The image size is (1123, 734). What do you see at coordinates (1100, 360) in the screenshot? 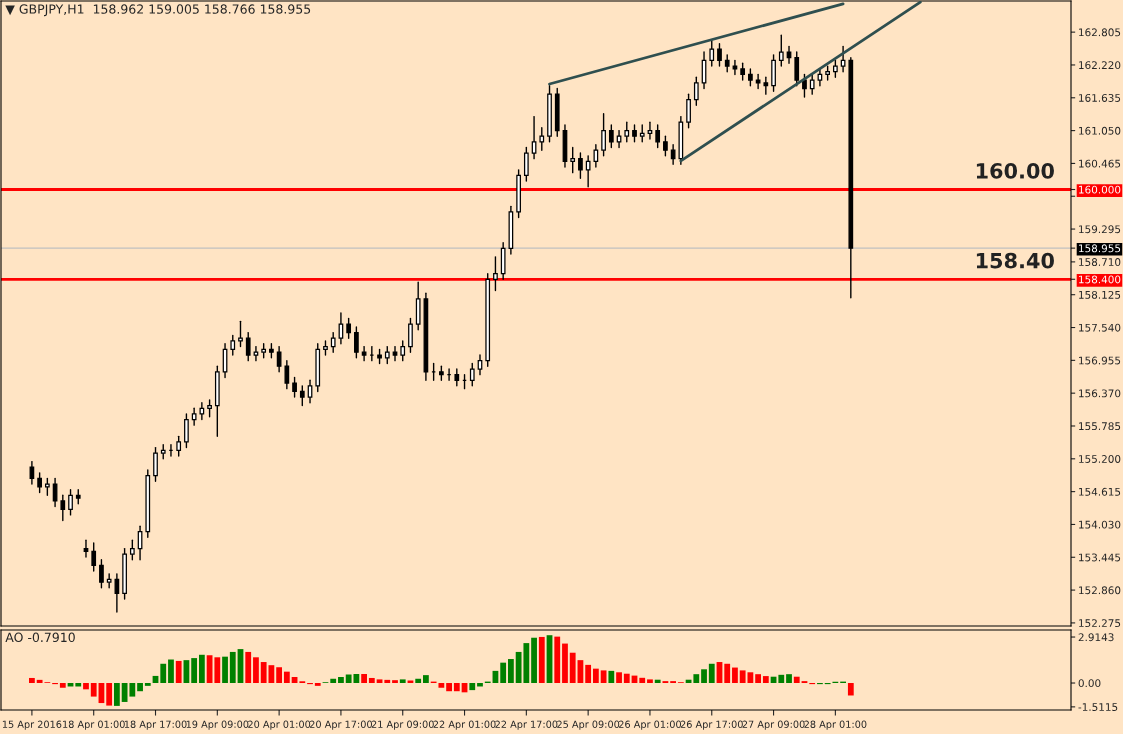
I see `y-tick-label: 156.955` at bounding box center [1100, 360].